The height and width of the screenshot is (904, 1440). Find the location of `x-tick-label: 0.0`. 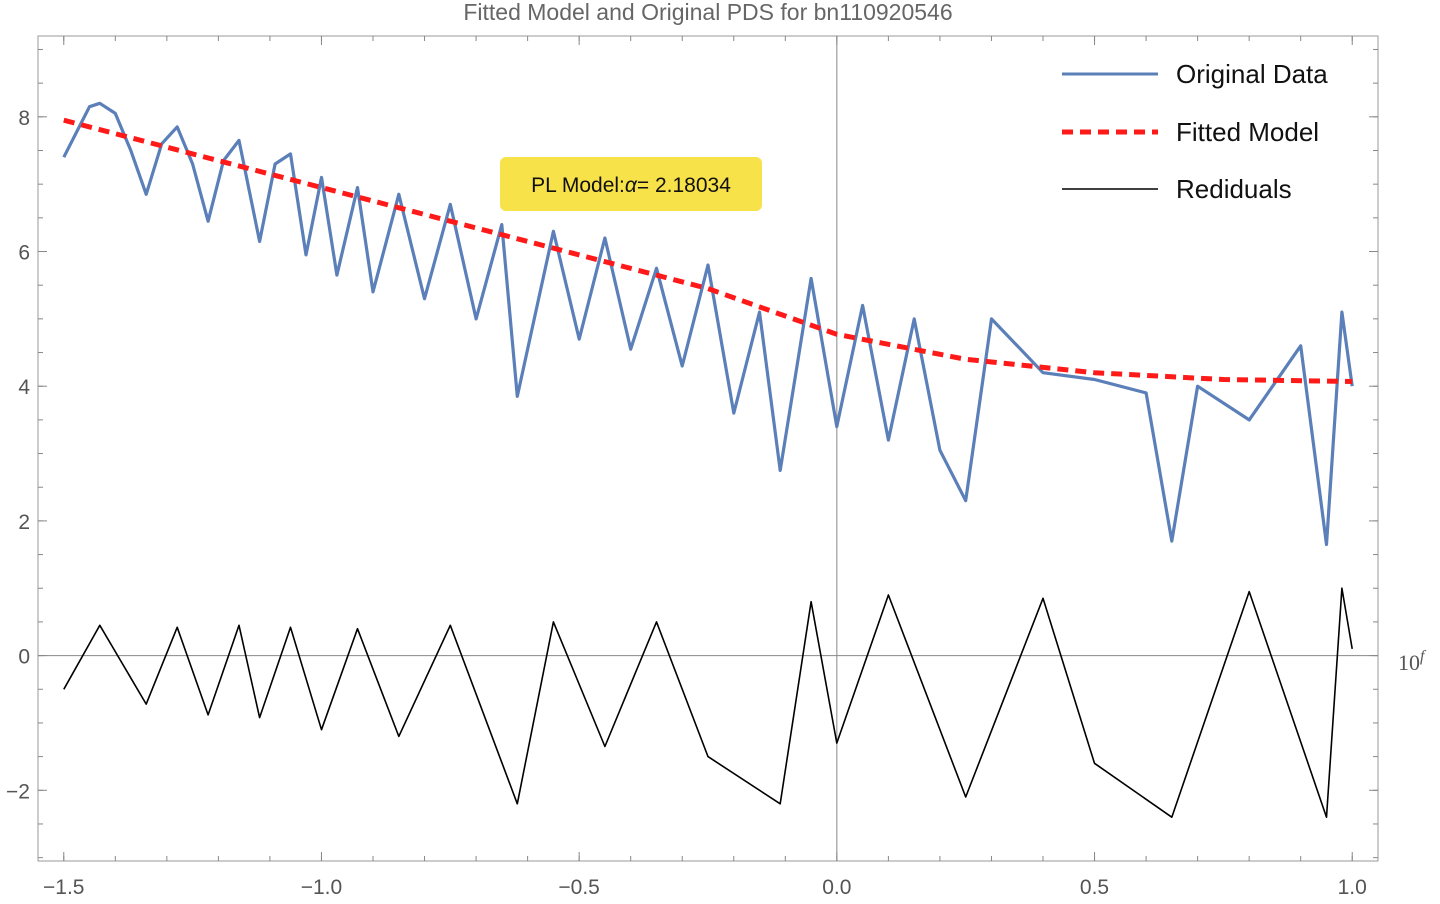

x-tick-label: 0.0 is located at coordinates (836, 887).